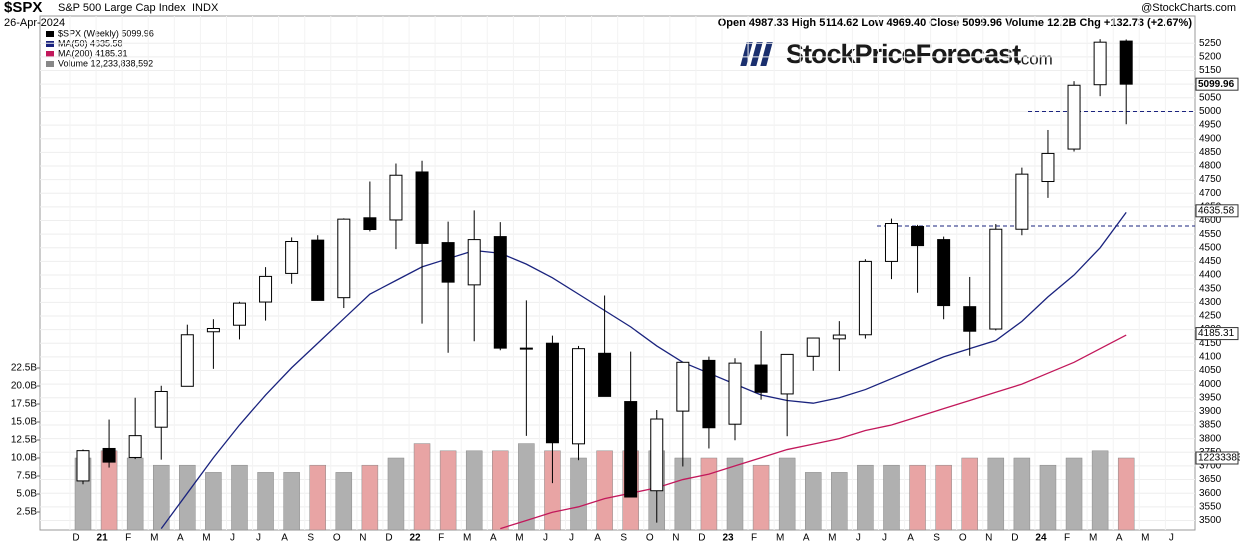 The image size is (1240, 551). I want to click on y-tick-label: 4900, so click(1210, 138).